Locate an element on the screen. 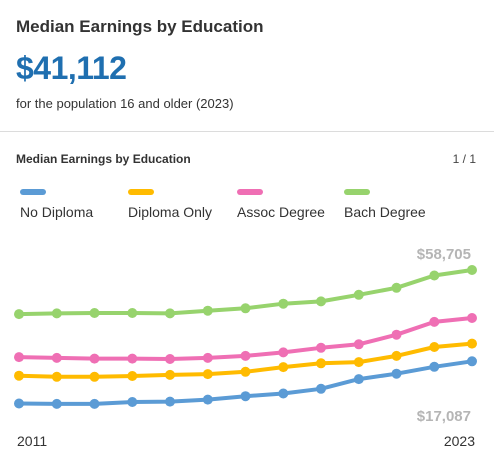  series-assoc-degree is located at coordinates (245, 338).